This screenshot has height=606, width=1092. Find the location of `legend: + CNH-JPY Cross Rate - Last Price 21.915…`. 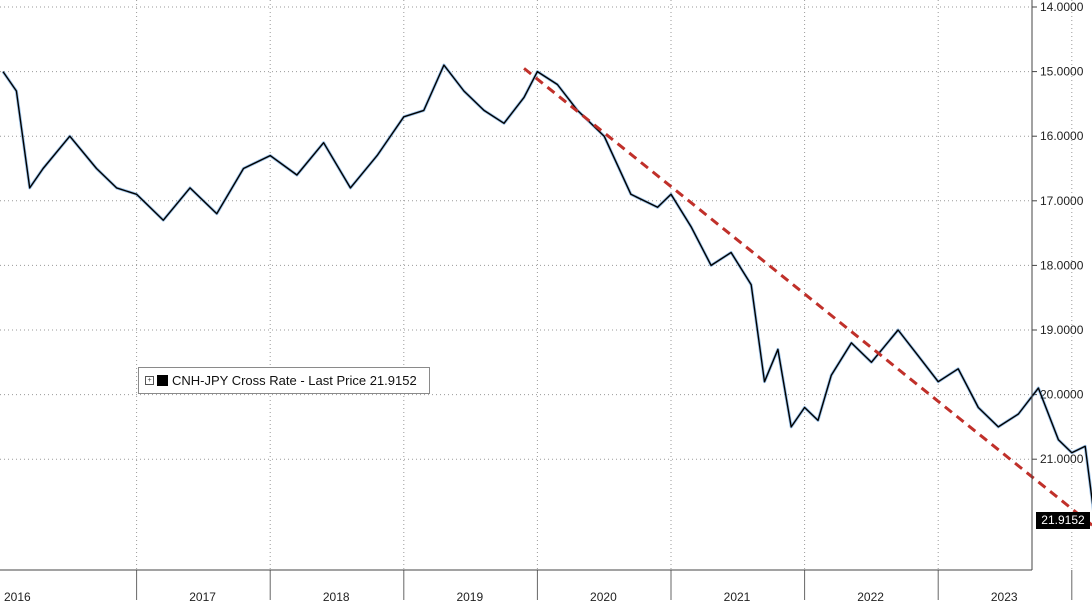

legend: + CNH-JPY Cross Rate - Last Price 21.915… is located at coordinates (284, 380).